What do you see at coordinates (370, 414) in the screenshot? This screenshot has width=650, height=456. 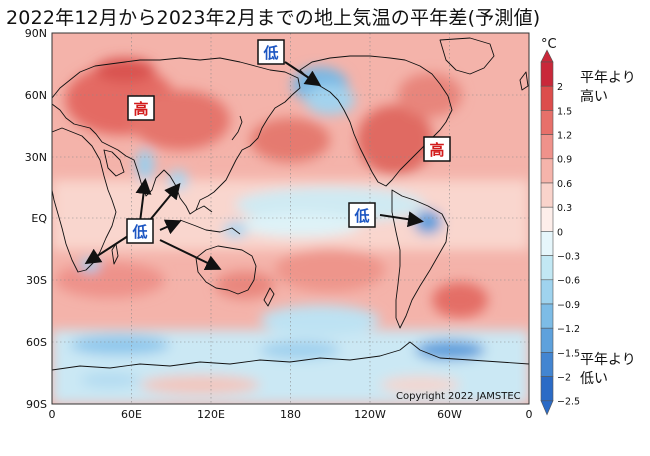 I see `lon-label: 120W` at bounding box center [370, 414].